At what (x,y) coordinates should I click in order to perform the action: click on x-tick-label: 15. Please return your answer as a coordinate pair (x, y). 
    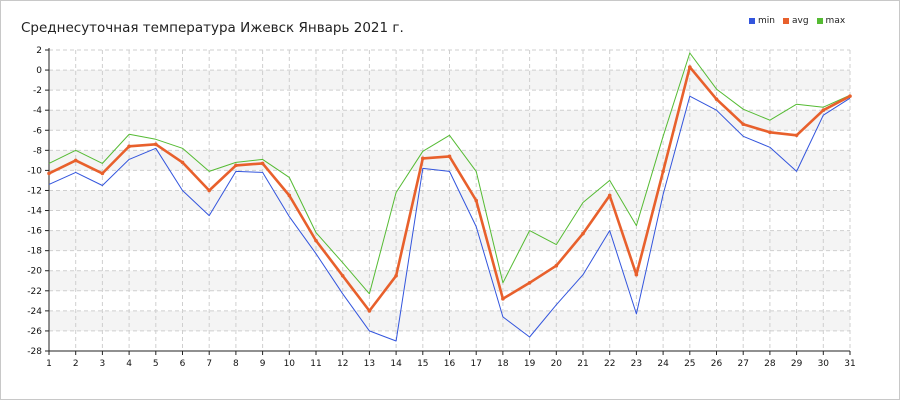
    Looking at the image, I should click on (422, 364).